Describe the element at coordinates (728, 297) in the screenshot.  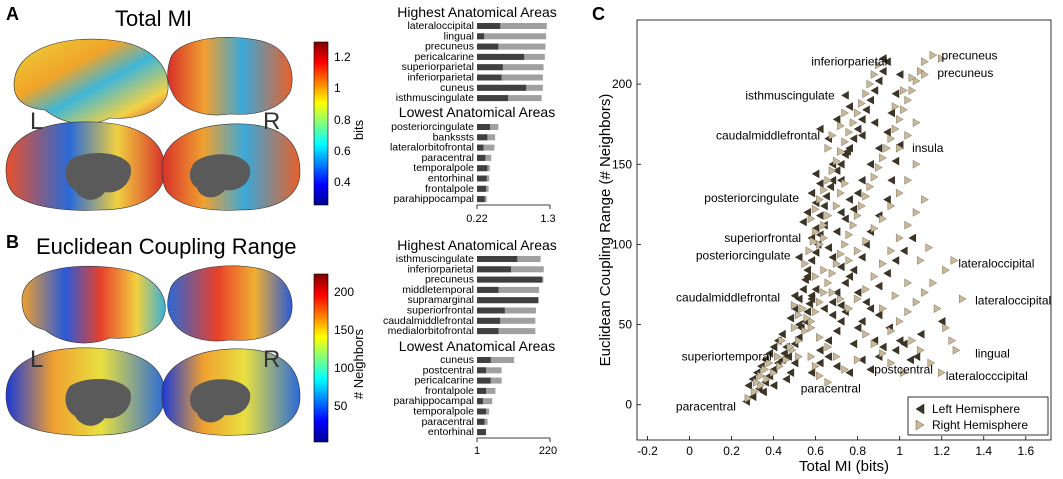
I see `annotation-label: caudalmiddlefrontal` at that location.